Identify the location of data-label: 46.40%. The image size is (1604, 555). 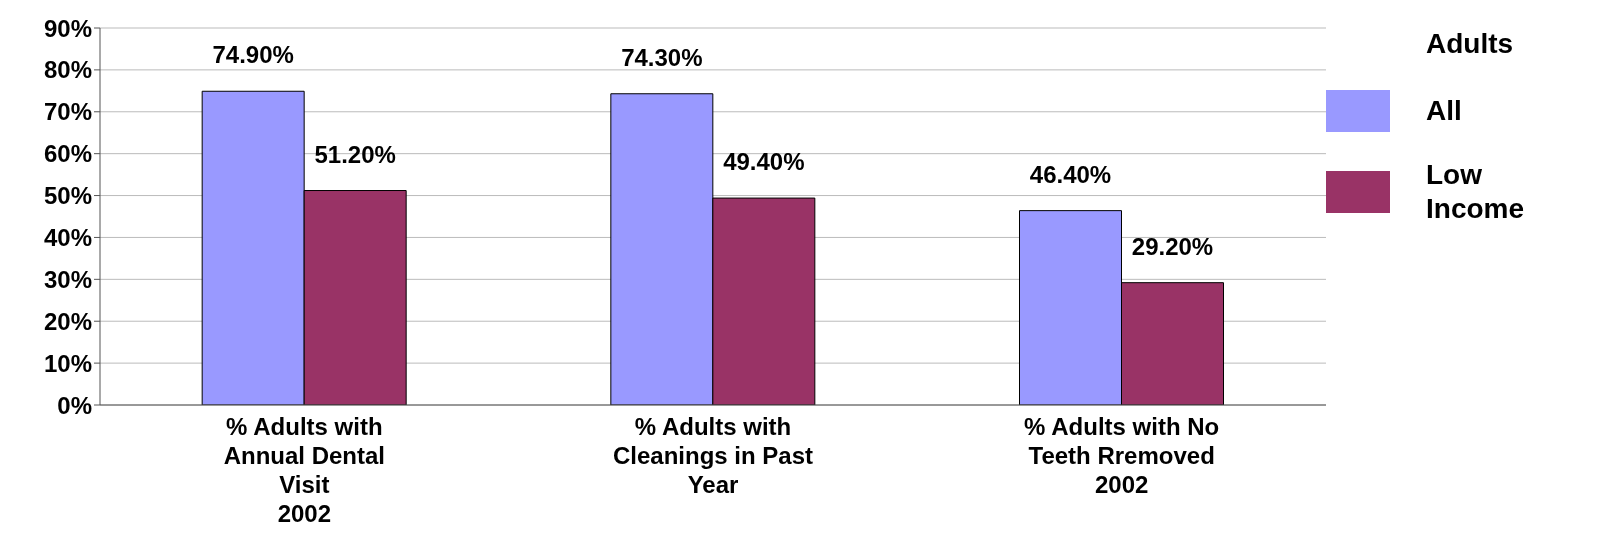
(1070, 174).